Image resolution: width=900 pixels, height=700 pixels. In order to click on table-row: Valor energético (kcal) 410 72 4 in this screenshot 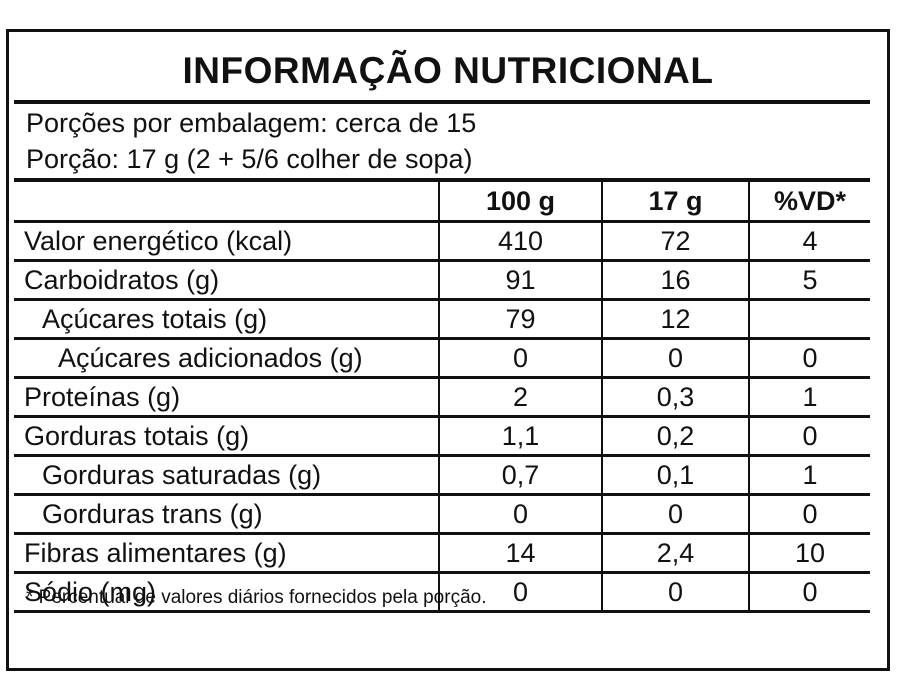, I will do `click(442, 241)`.